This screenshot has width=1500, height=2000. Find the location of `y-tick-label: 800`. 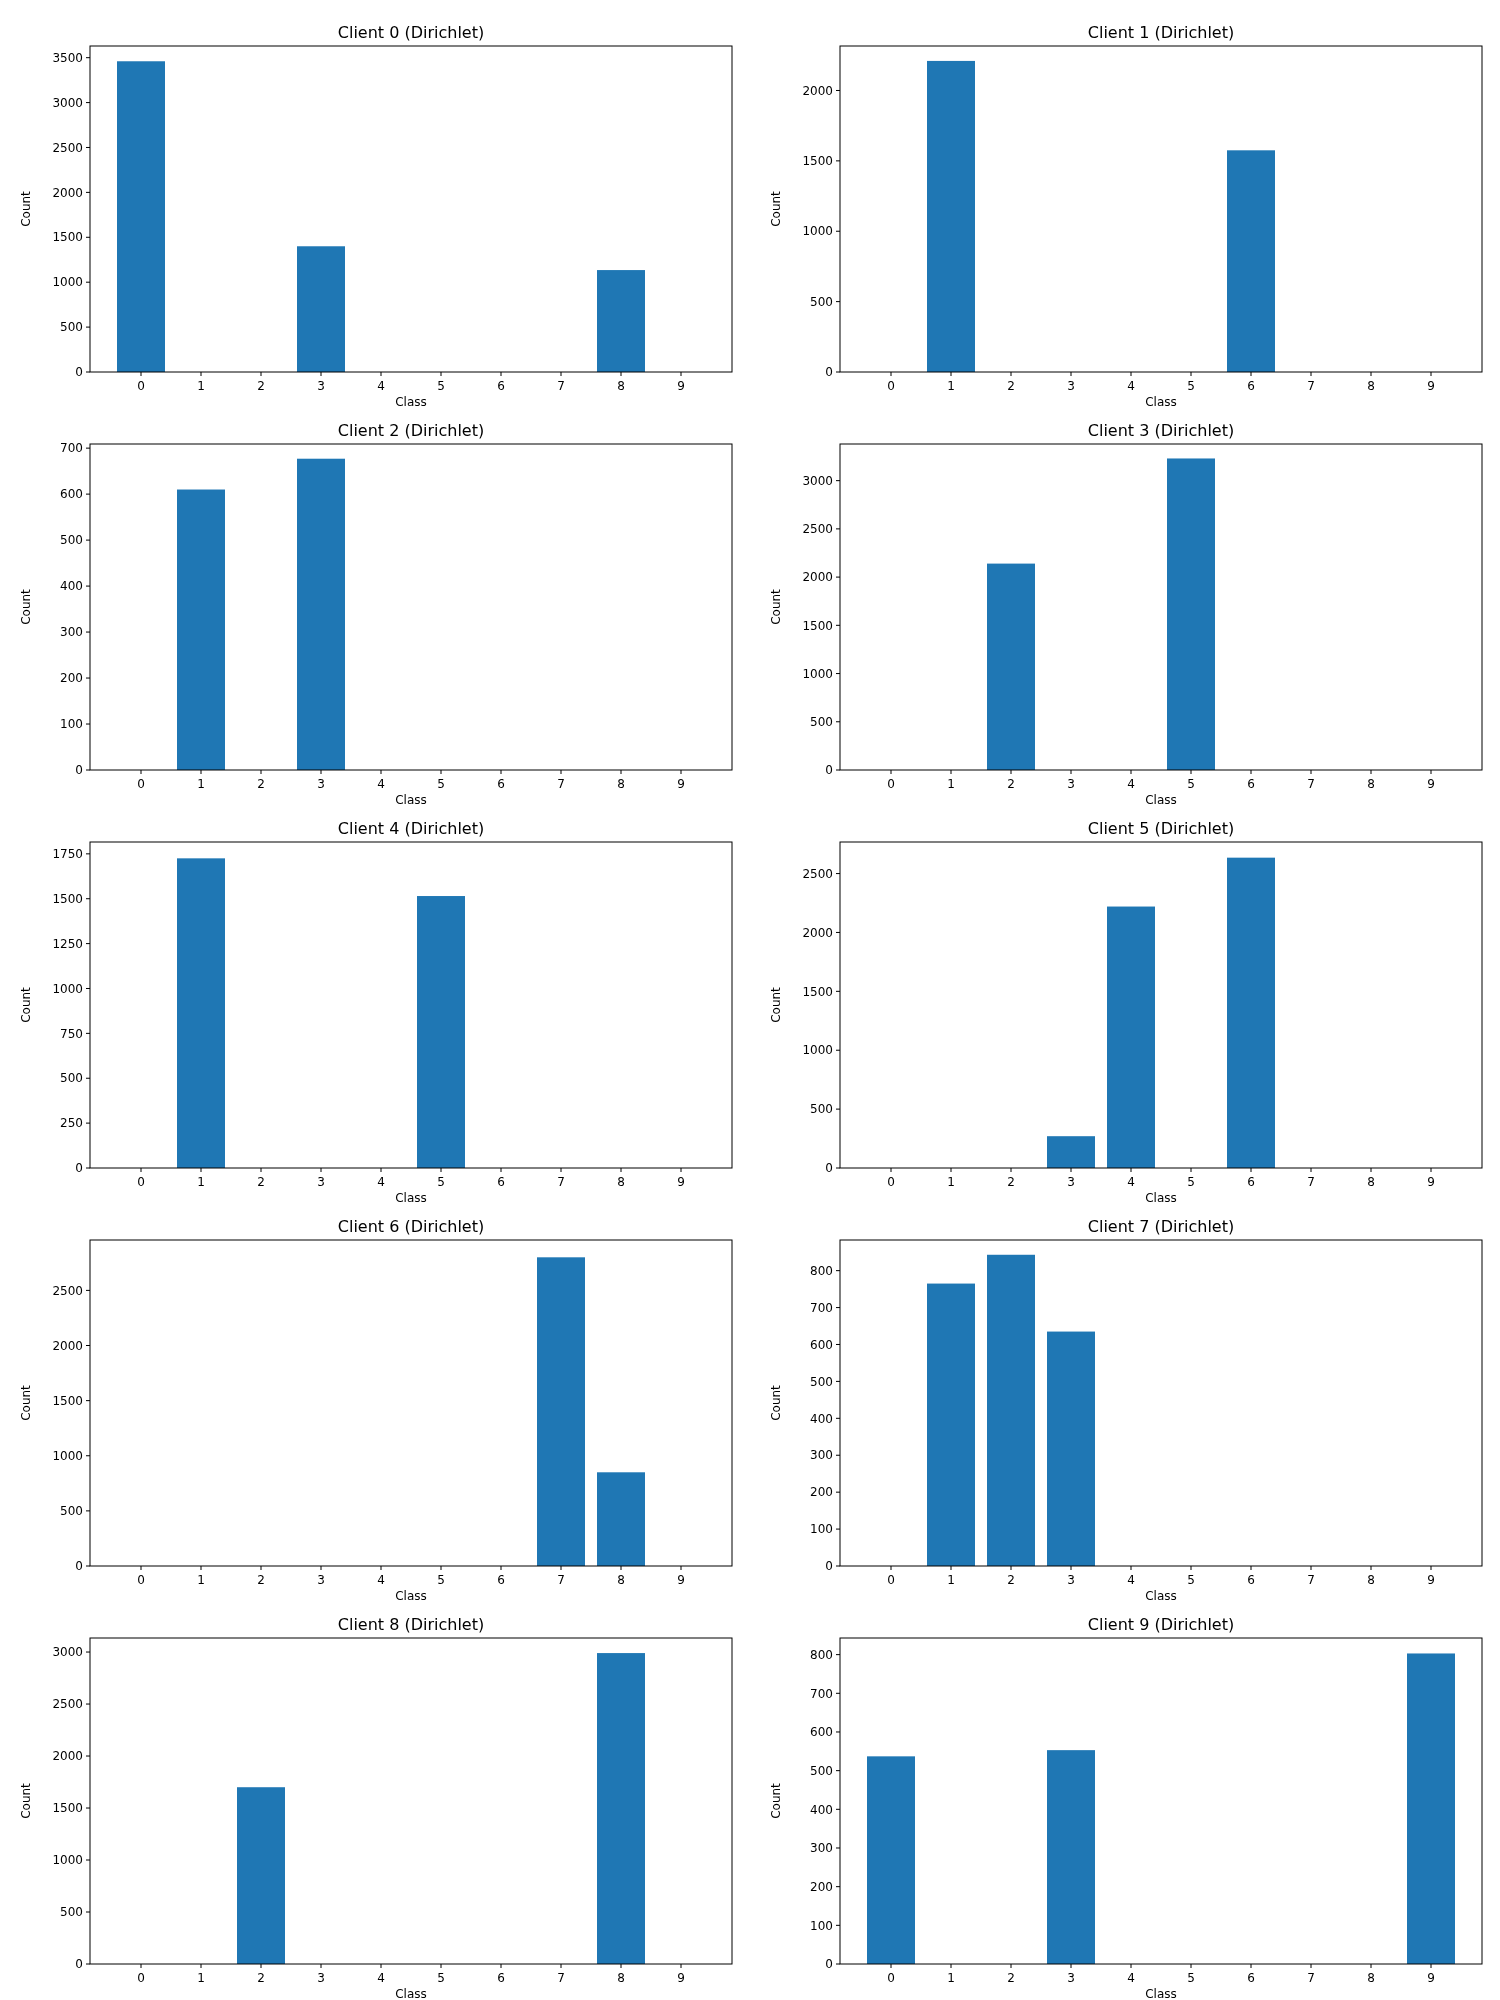

y-tick-label: 800 is located at coordinates (821, 1270).